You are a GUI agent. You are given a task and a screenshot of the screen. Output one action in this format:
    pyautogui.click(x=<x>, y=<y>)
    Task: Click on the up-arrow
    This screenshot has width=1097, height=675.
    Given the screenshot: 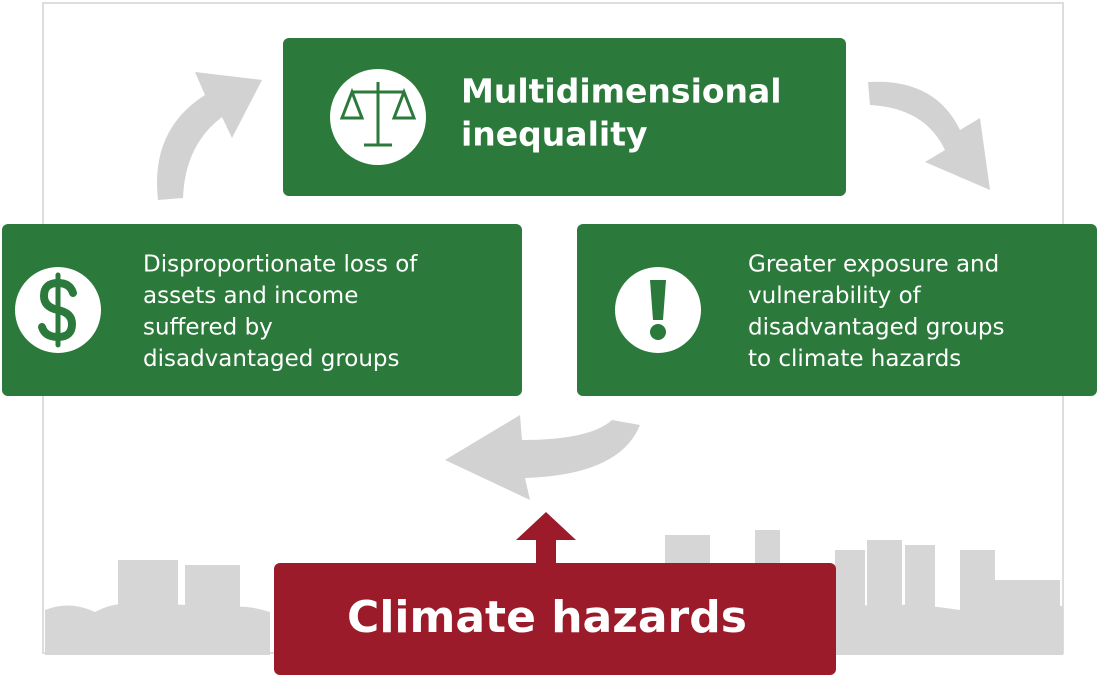 What is the action you would take?
    pyautogui.click(x=546, y=540)
    